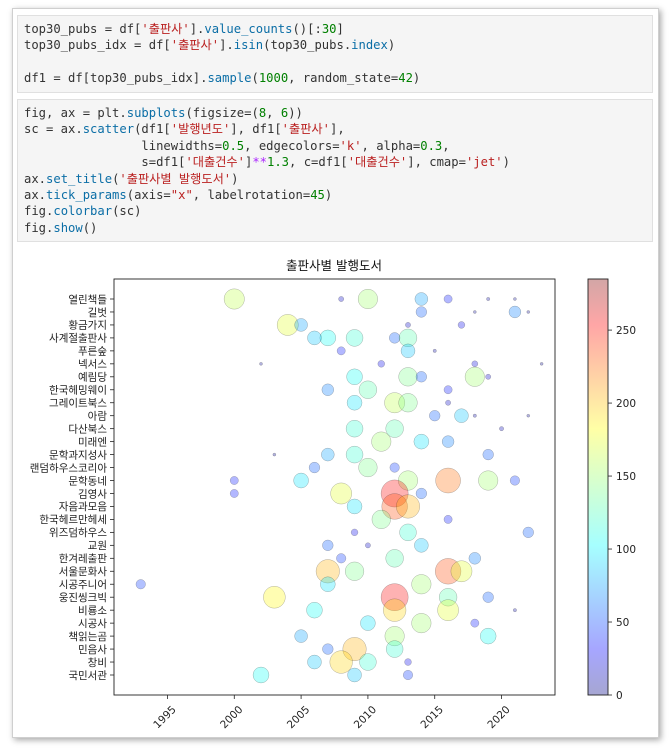 This screenshot has height=748, width=670. Describe the element at coordinates (248, 162) in the screenshot. I see `code-token: ]` at that location.